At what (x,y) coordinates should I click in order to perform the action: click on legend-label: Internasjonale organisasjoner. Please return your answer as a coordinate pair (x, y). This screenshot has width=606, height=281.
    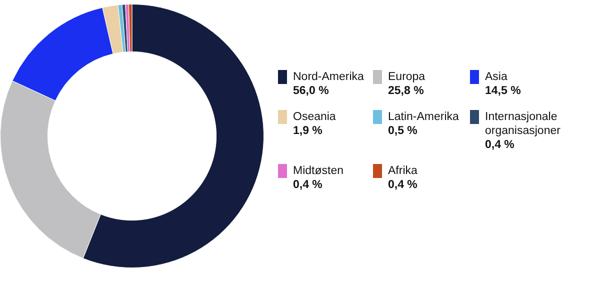
    Looking at the image, I should click on (523, 124).